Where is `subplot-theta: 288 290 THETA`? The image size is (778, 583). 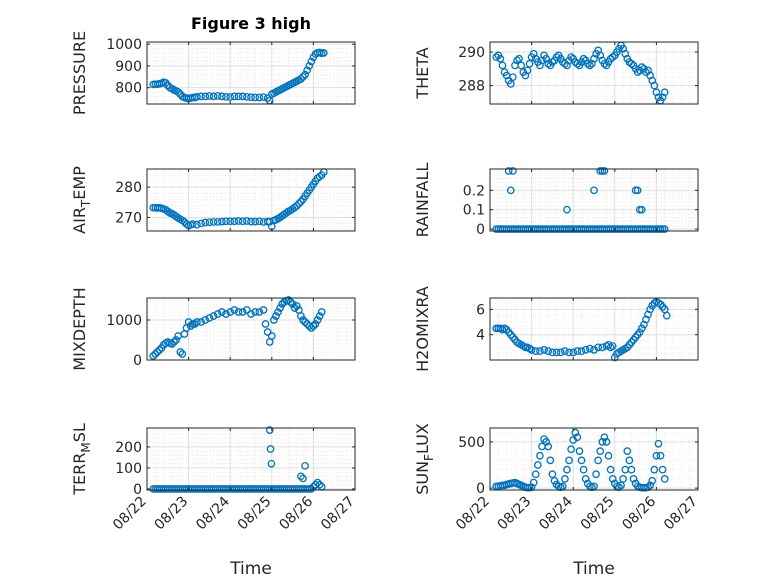 subplot-theta: 288 290 THETA is located at coordinates (556, 73).